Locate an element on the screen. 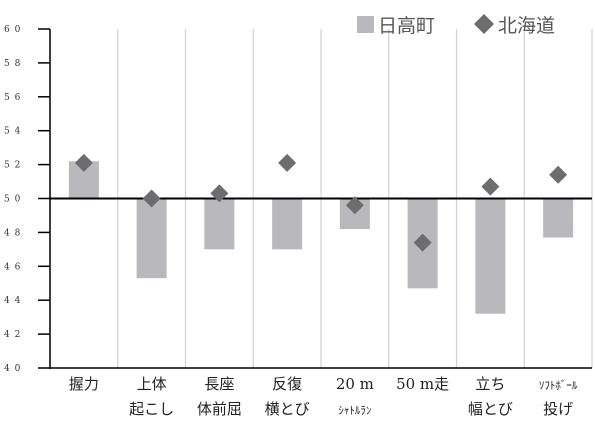  legend-swatch-hidaka is located at coordinates (365, 24).